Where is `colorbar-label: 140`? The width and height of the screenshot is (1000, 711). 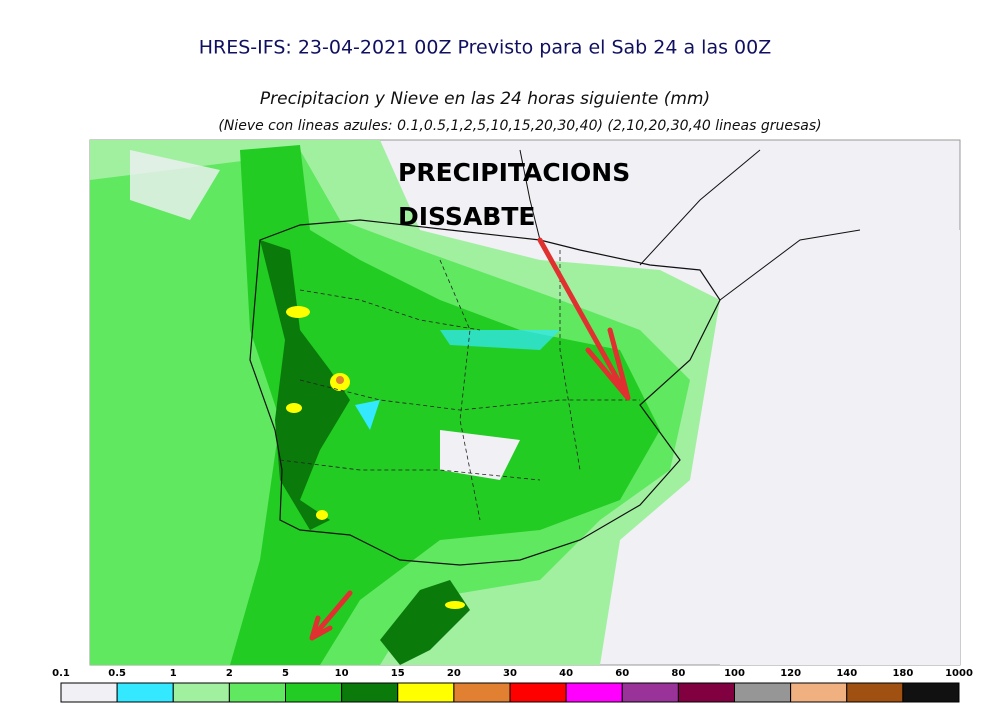
colorbar-label: 140 is located at coordinates (846, 673).